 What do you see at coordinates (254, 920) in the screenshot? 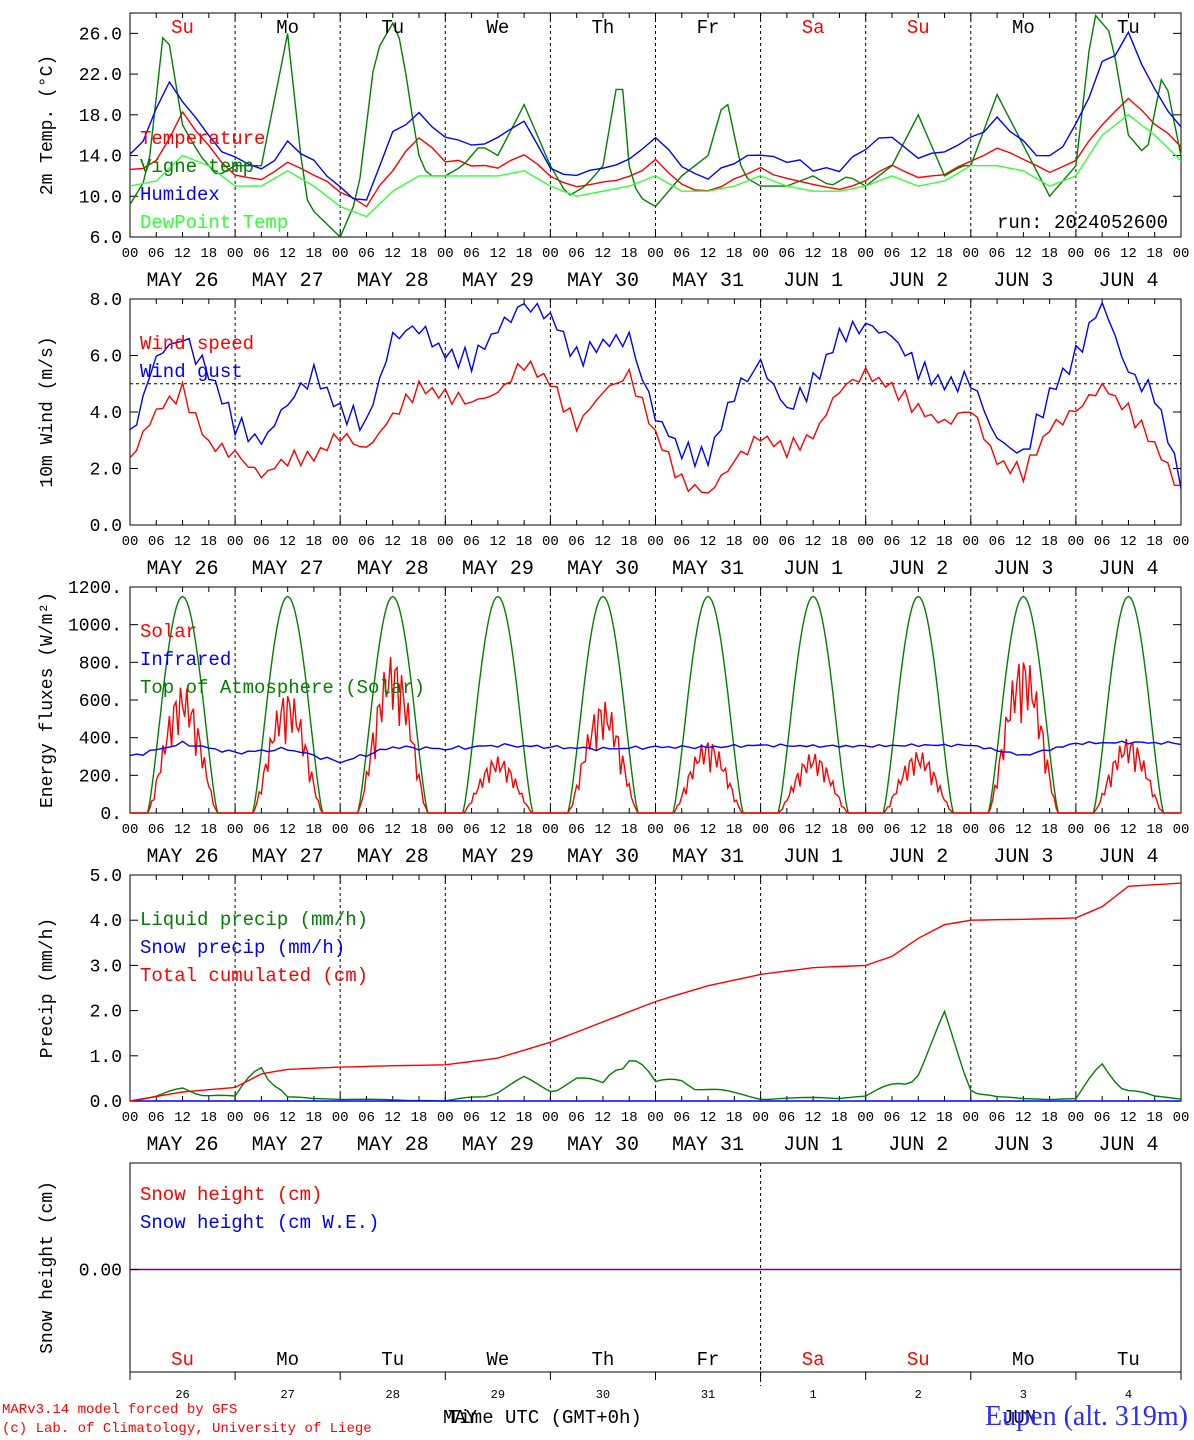
I see `legend-liquid-precip-mm-h-: Liquid precip (mm/h)` at bounding box center [254, 920].